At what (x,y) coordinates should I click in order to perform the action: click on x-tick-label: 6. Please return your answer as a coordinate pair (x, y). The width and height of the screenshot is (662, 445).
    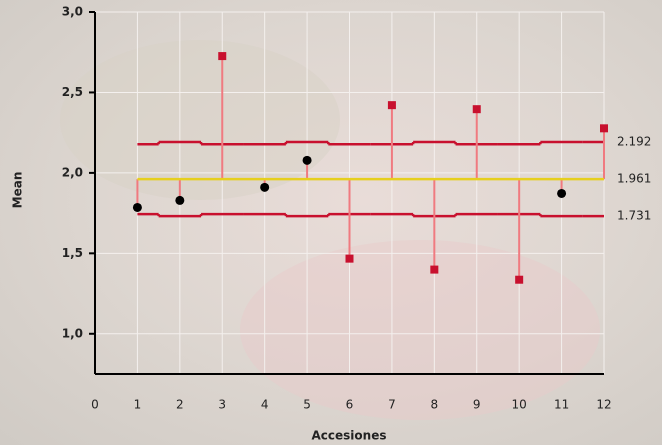
    Looking at the image, I should click on (350, 405).